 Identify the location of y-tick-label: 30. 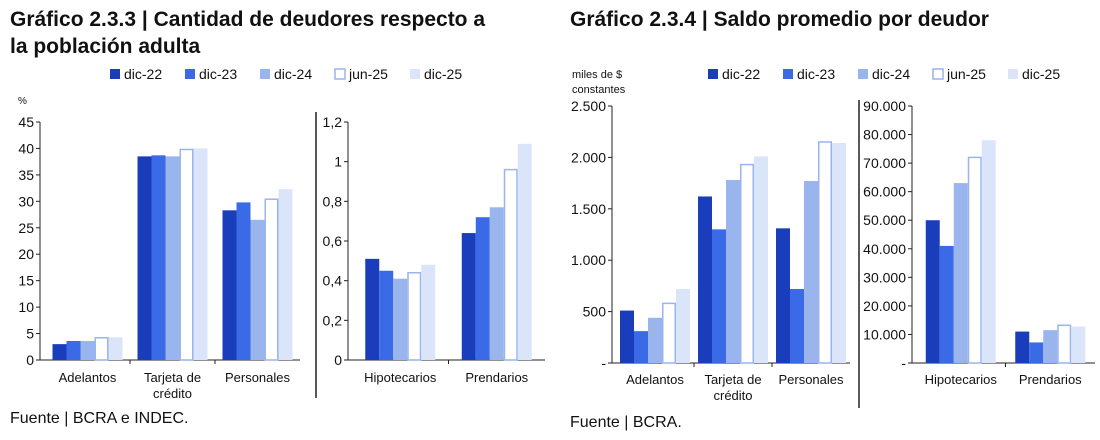
(26, 201).